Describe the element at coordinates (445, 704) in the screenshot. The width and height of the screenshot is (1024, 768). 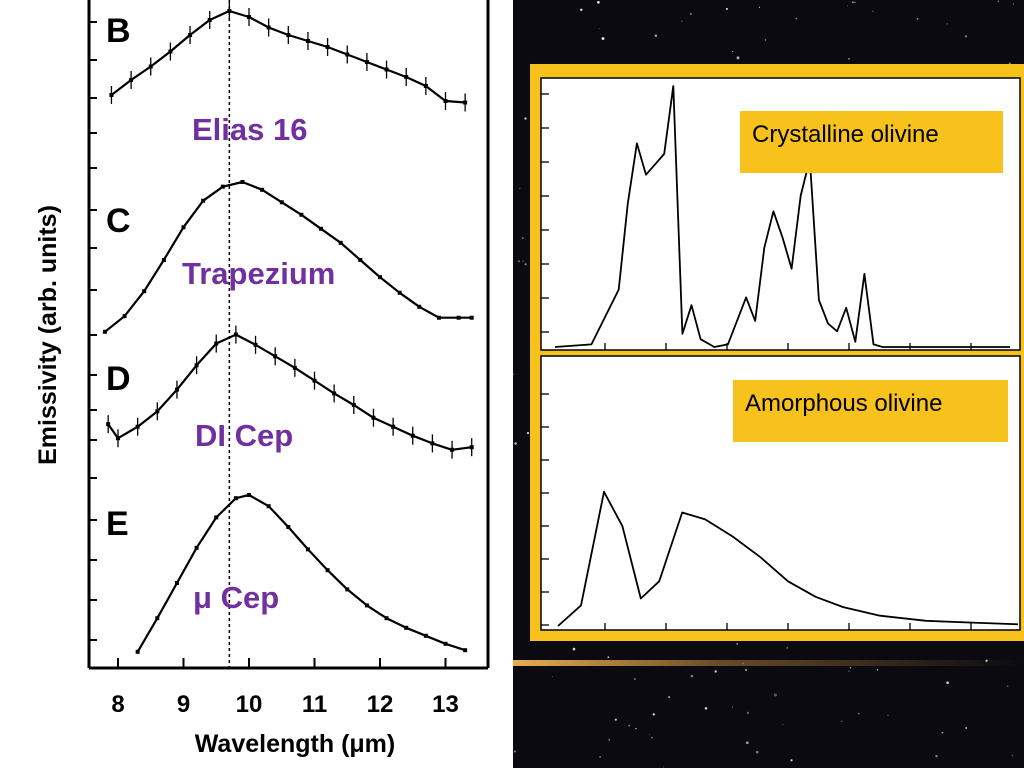
I see `x-tick-label: 13` at that location.